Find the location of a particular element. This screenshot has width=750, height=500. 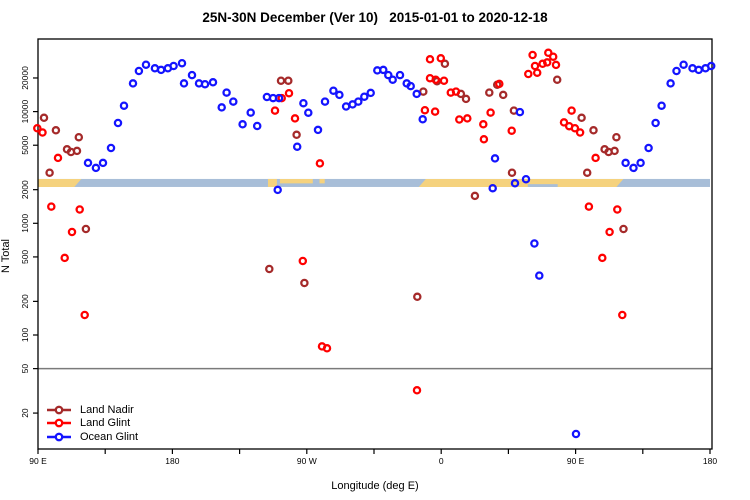

map-band-ocean-notch is located at coordinates (542, 185).